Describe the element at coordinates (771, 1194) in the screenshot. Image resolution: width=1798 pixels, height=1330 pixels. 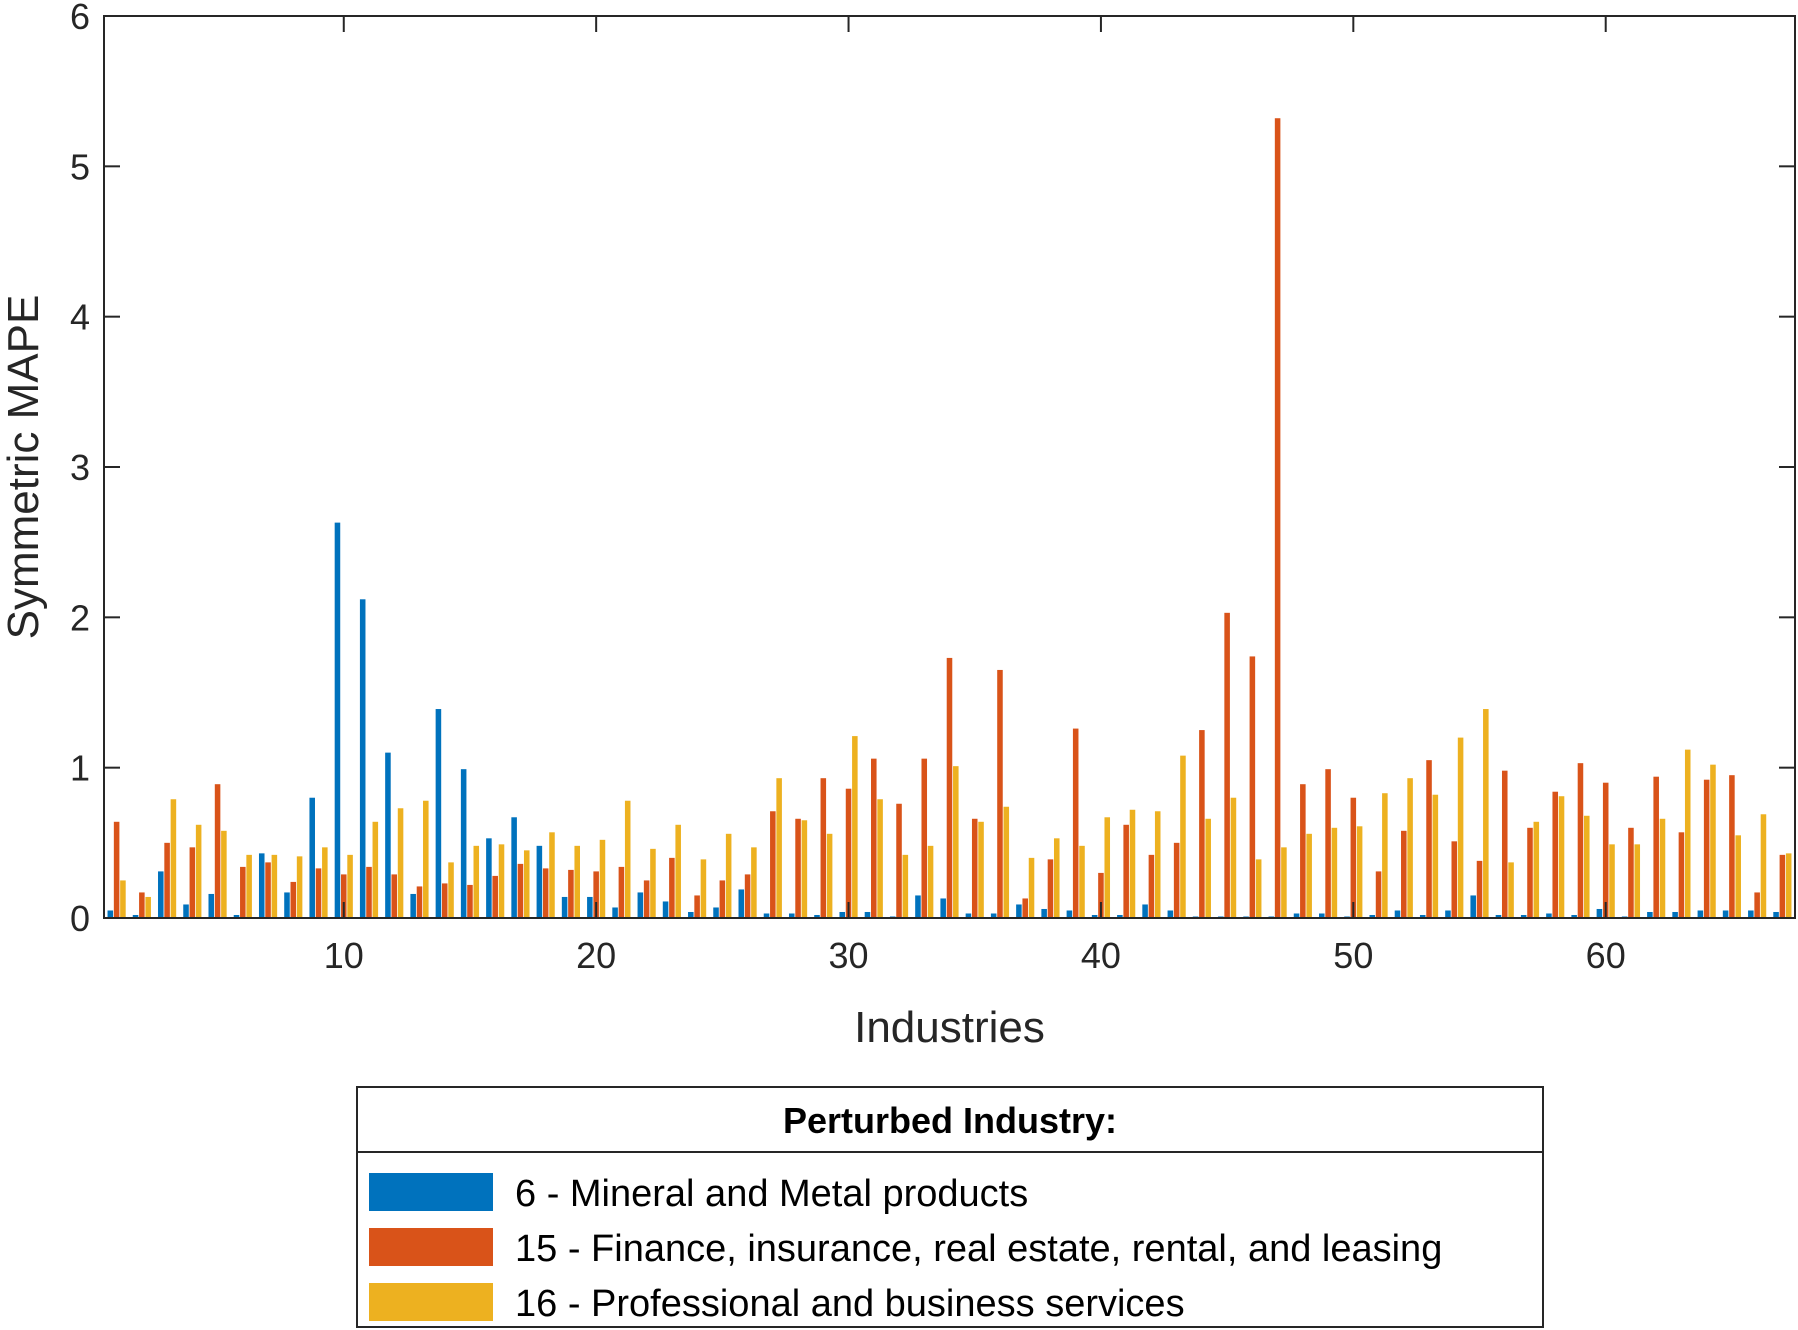
I see `legend-label-1: 6 - Mineral and Metal products` at that location.